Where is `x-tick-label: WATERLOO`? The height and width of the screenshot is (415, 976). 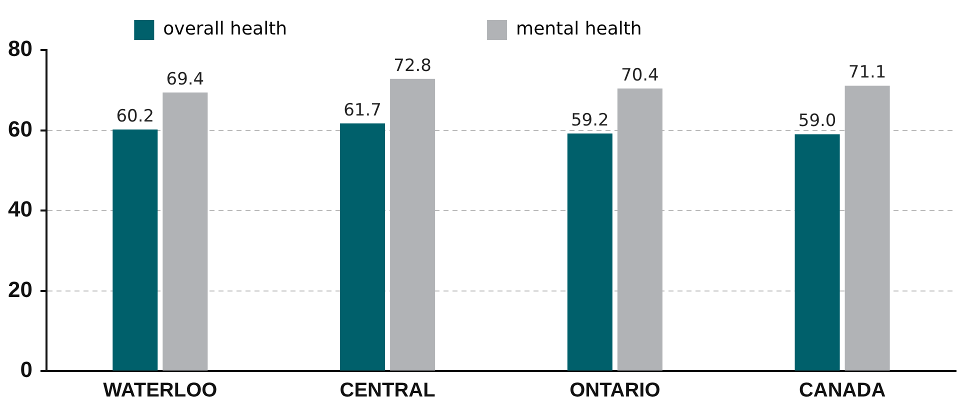 x-tick-label: WATERLOO is located at coordinates (160, 391).